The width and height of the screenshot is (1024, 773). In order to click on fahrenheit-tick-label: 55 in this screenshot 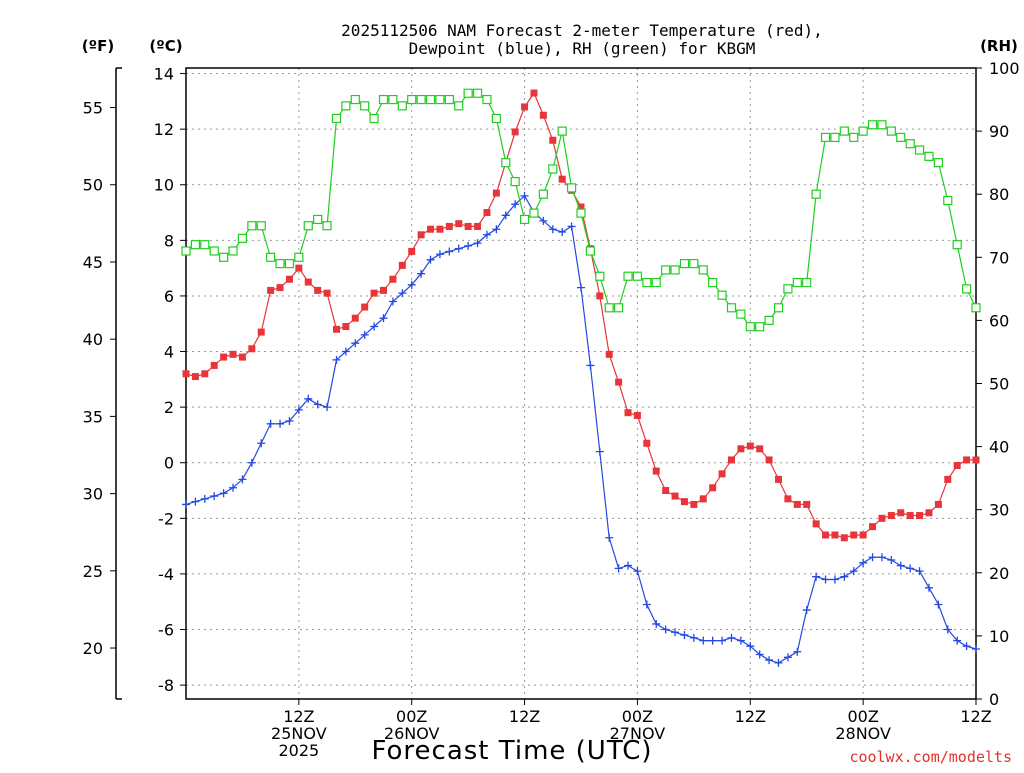, I will do `click(93, 108)`.